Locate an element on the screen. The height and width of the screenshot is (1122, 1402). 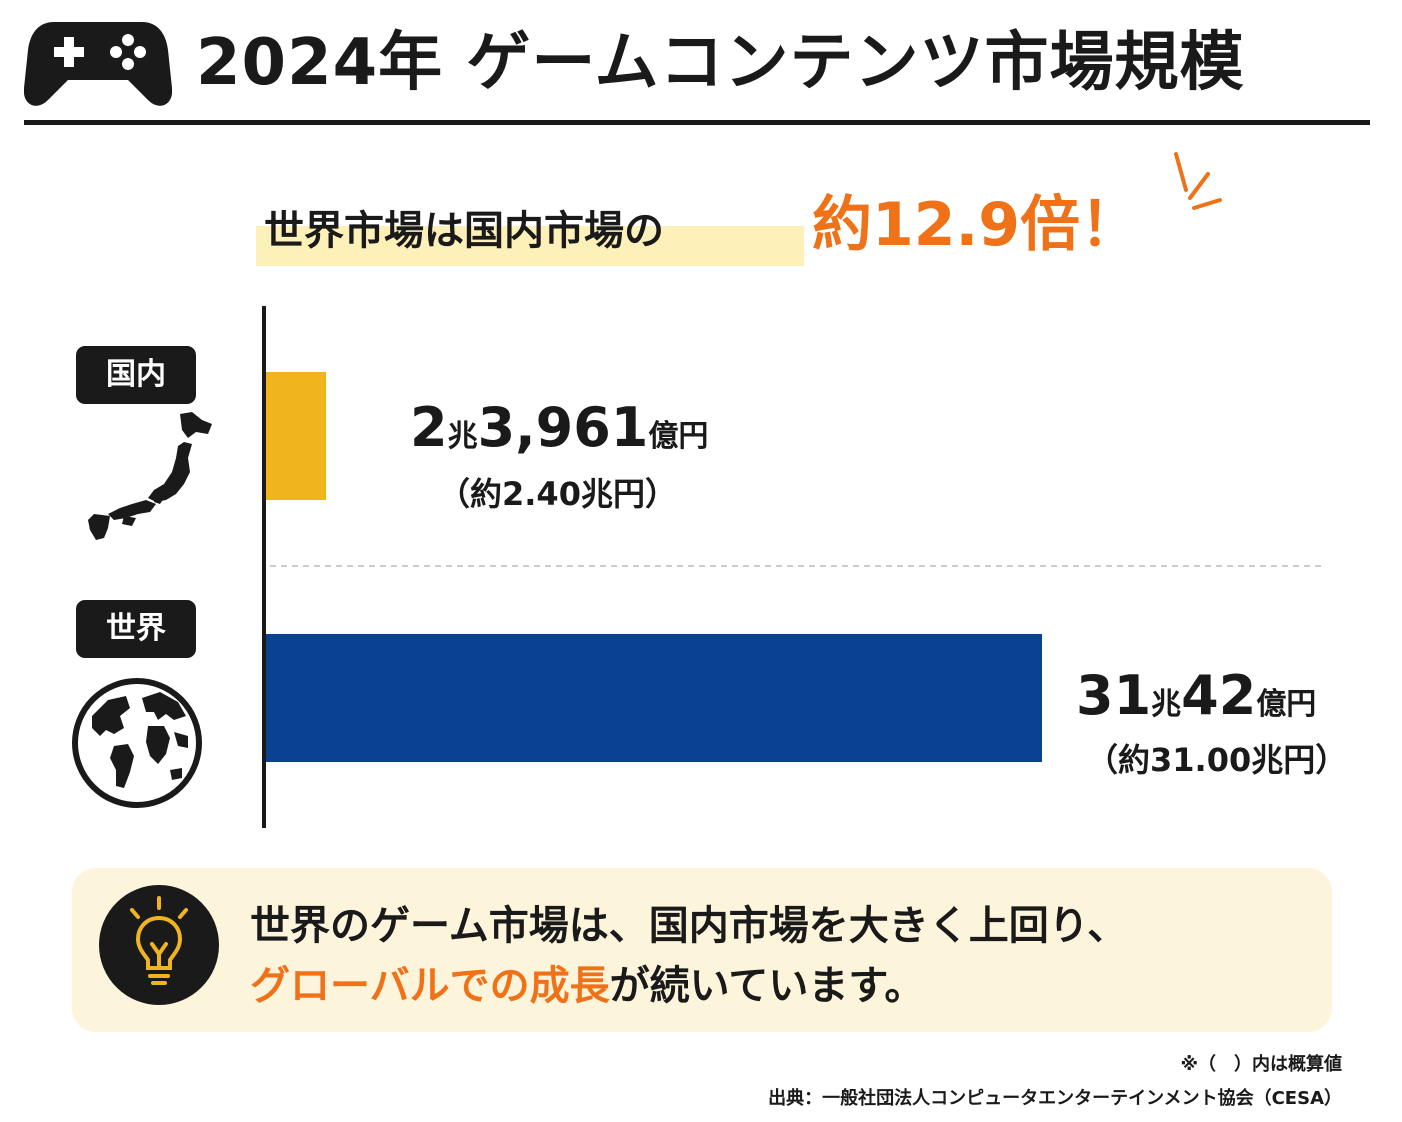
source-citation: 出典：一般社団法人コンピュータエンターテインメント協会（CESA） is located at coordinates (1055, 1098).